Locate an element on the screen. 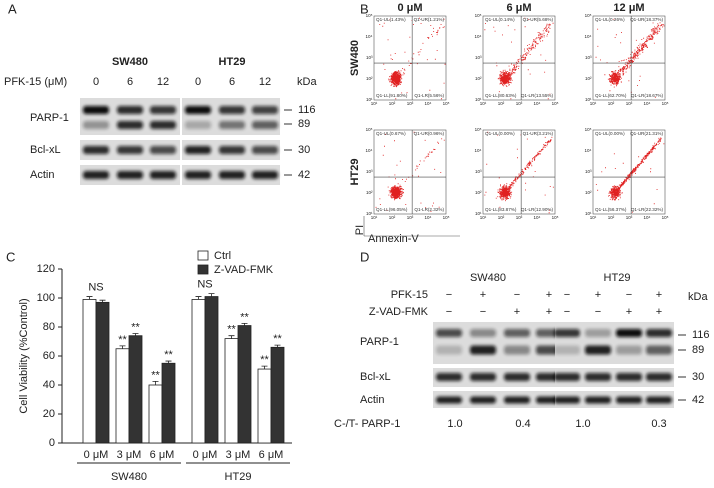 The height and width of the screenshot is (488, 714). quadrant-label: Q1-LL(83.87%) is located at coordinates (501, 209).